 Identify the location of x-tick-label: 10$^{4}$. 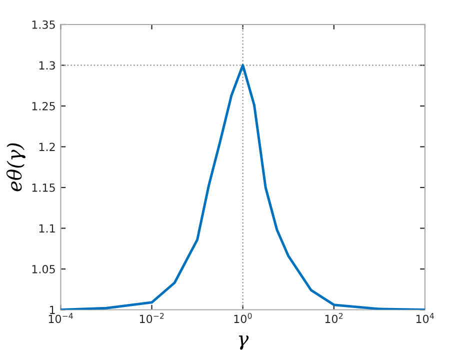
(425, 318).